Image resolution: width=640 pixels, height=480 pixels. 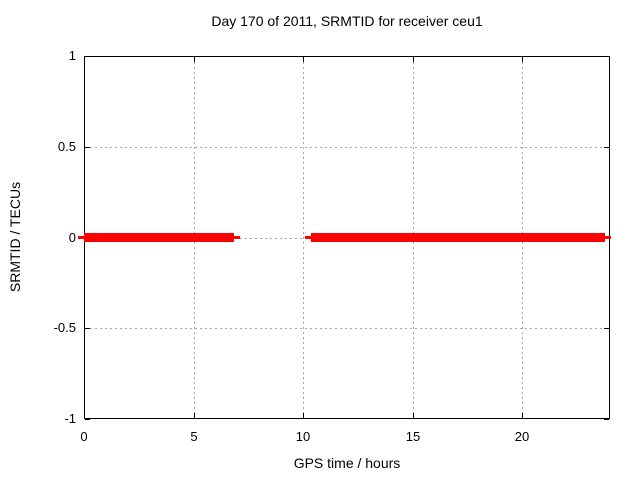 What do you see at coordinates (66, 146) in the screenshot?
I see `y-tick-label: 0.5` at bounding box center [66, 146].